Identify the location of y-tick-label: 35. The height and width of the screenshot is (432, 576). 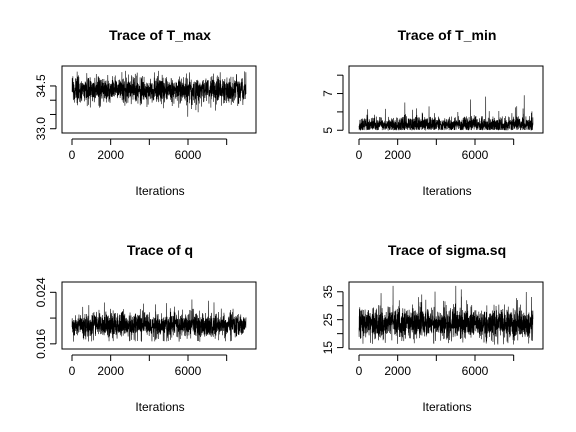
(328, 292).